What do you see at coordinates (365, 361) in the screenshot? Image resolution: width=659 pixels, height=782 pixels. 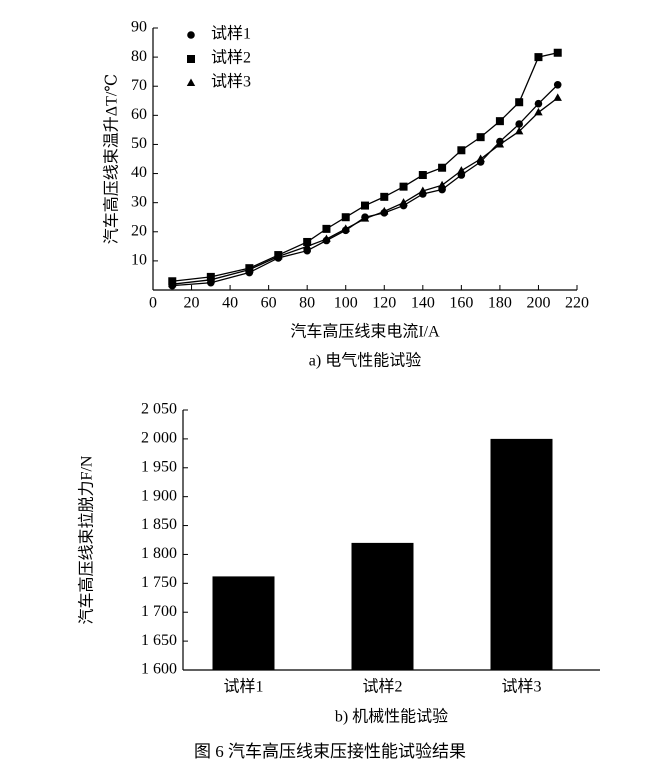 I see `chart-caption: a) 电气性能试验` at bounding box center [365, 361].